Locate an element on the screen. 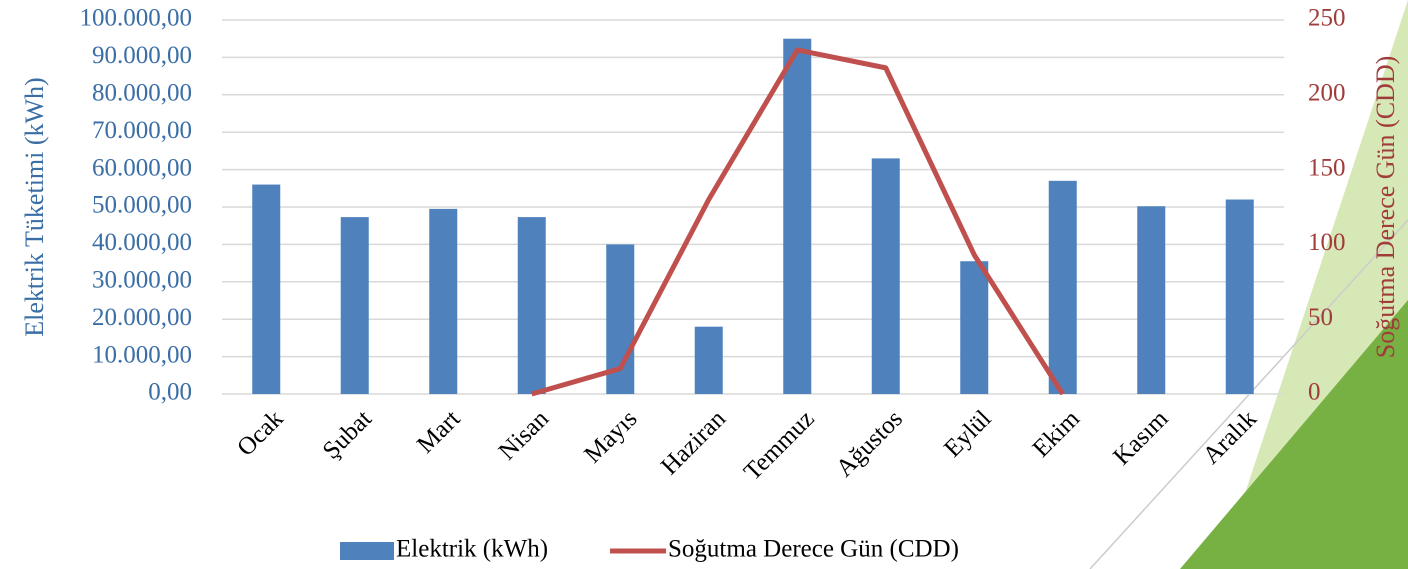 This screenshot has width=1408, height=569. legend-label: Elektrik (kWh) is located at coordinates (472, 549).